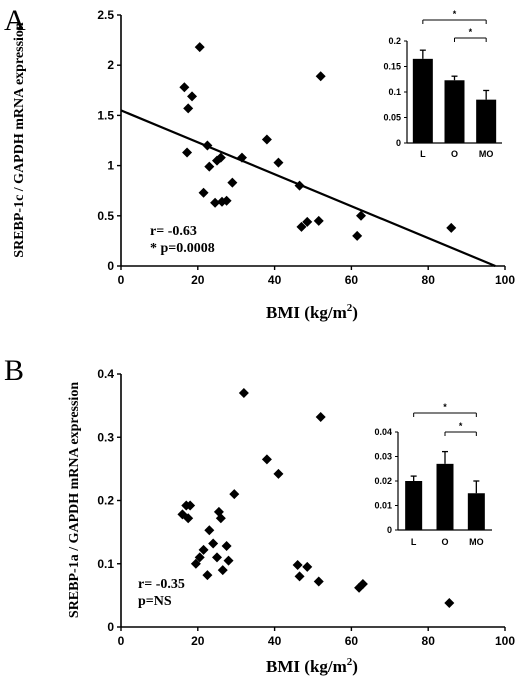 The height and width of the screenshot is (686, 520). What do you see at coordinates (105, 115) in the screenshot?
I see `y-tick-label: 1.5` at bounding box center [105, 115].